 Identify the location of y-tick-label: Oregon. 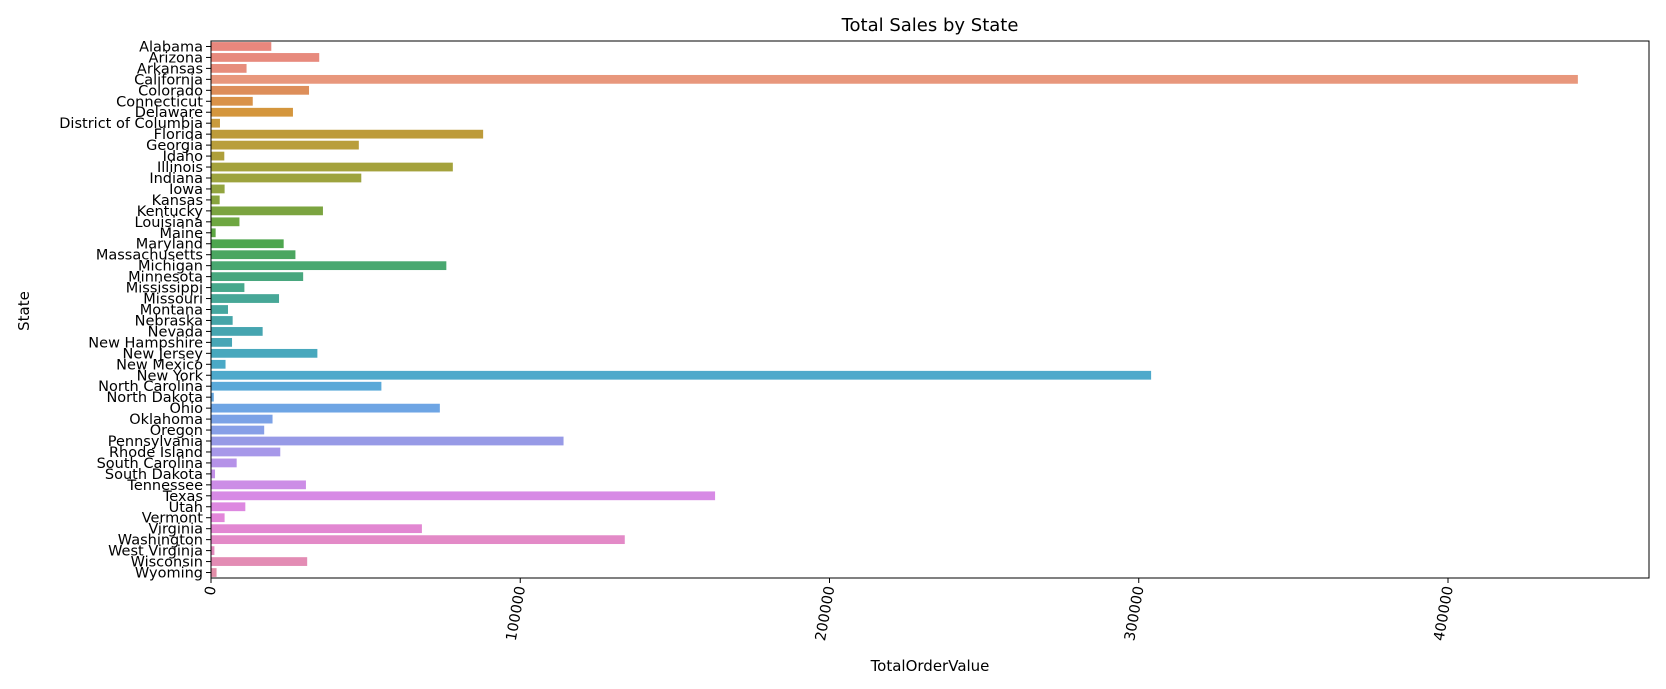
(176, 431).